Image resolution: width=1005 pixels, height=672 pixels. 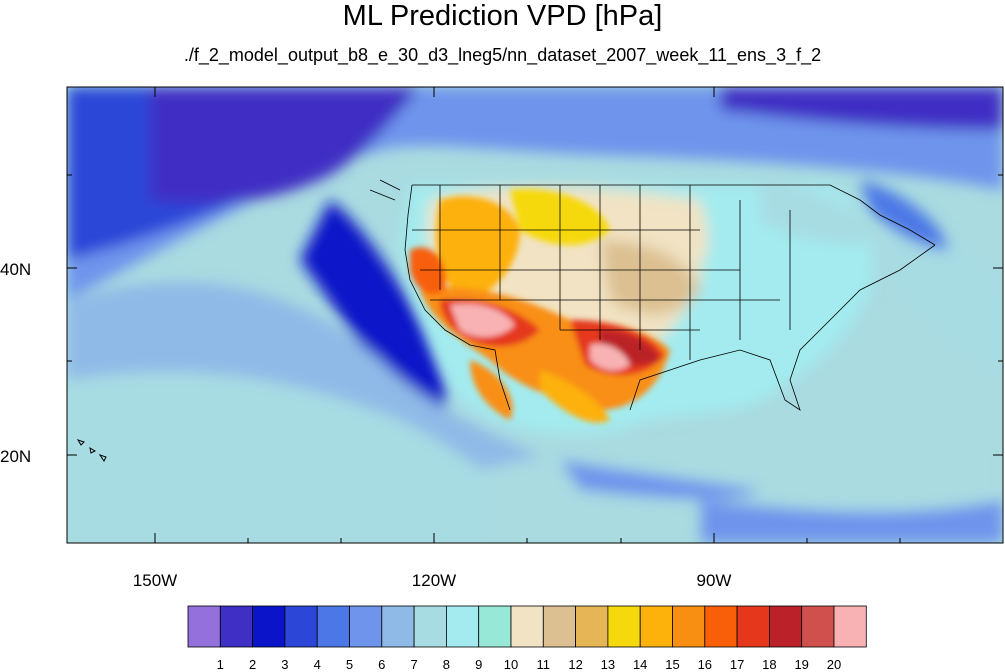 What do you see at coordinates (544, 664) in the screenshot?
I see `colorbar-label: 11` at bounding box center [544, 664].